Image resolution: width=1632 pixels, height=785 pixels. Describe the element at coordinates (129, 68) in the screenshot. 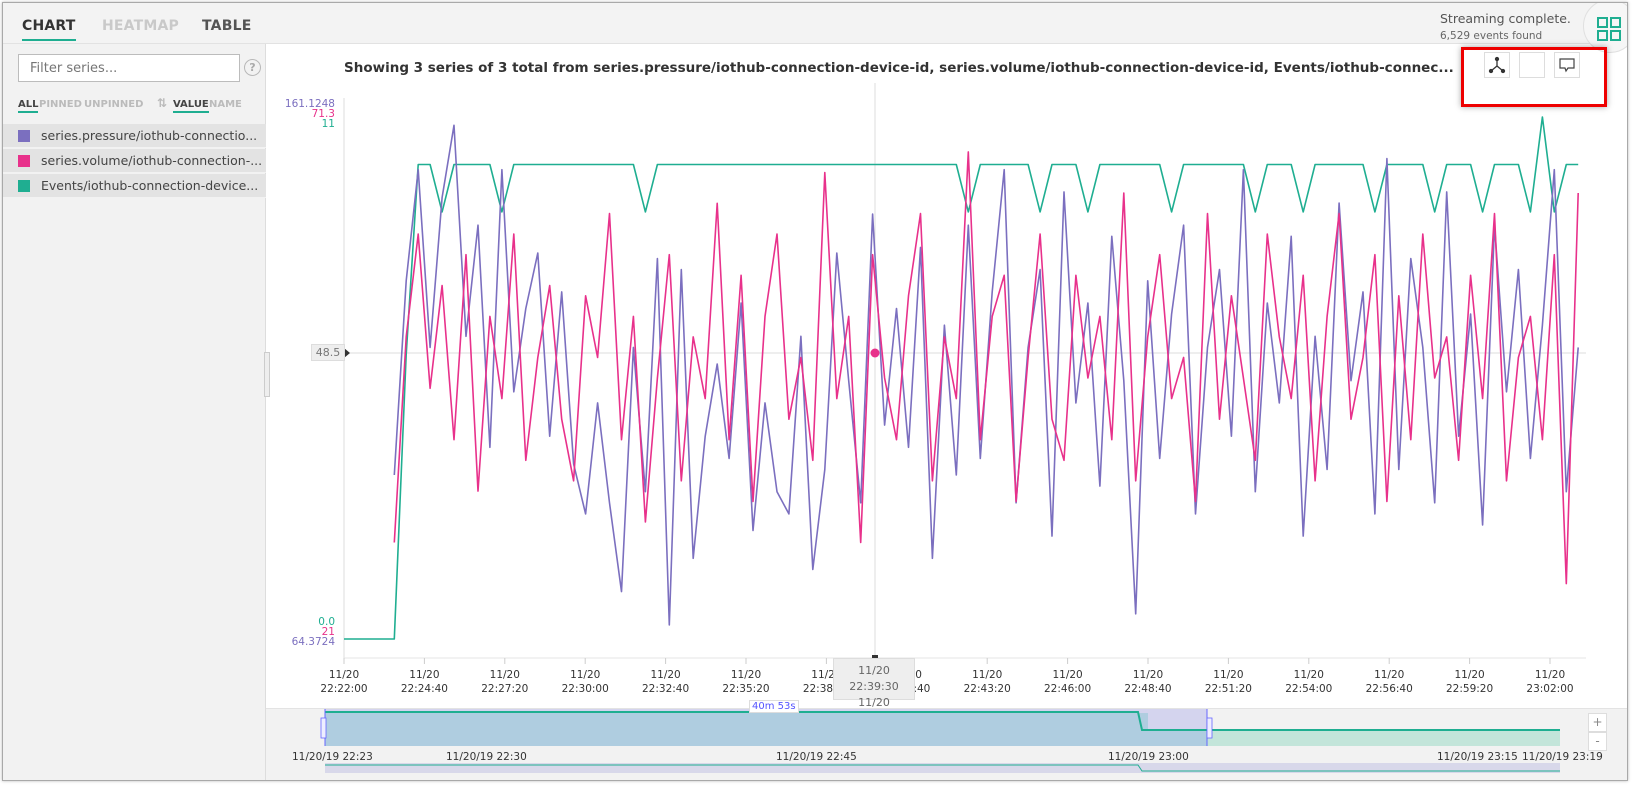

I see `filter-series-input` at that location.